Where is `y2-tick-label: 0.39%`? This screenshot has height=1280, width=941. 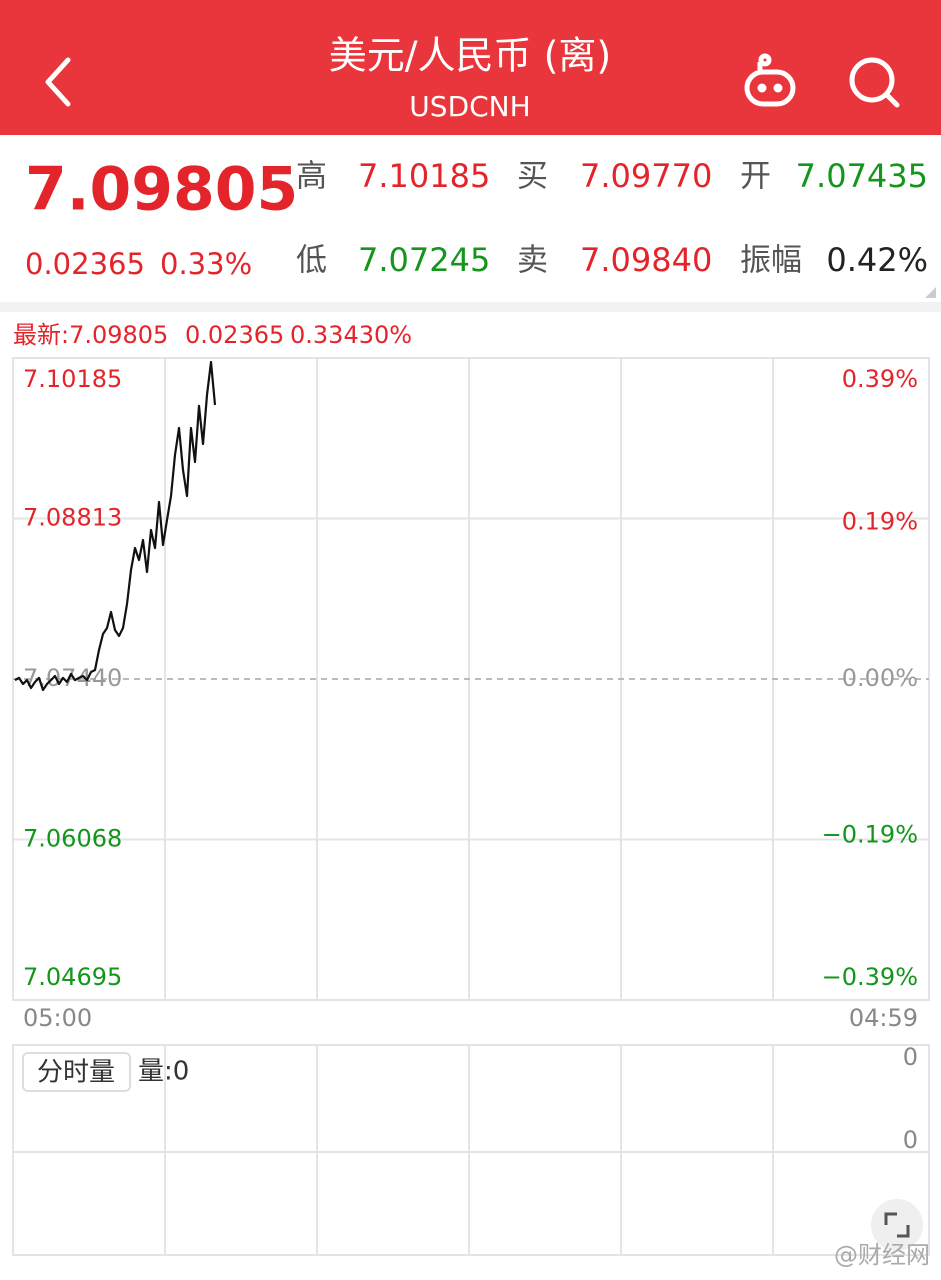 y2-tick-label: 0.39% is located at coordinates (880, 379).